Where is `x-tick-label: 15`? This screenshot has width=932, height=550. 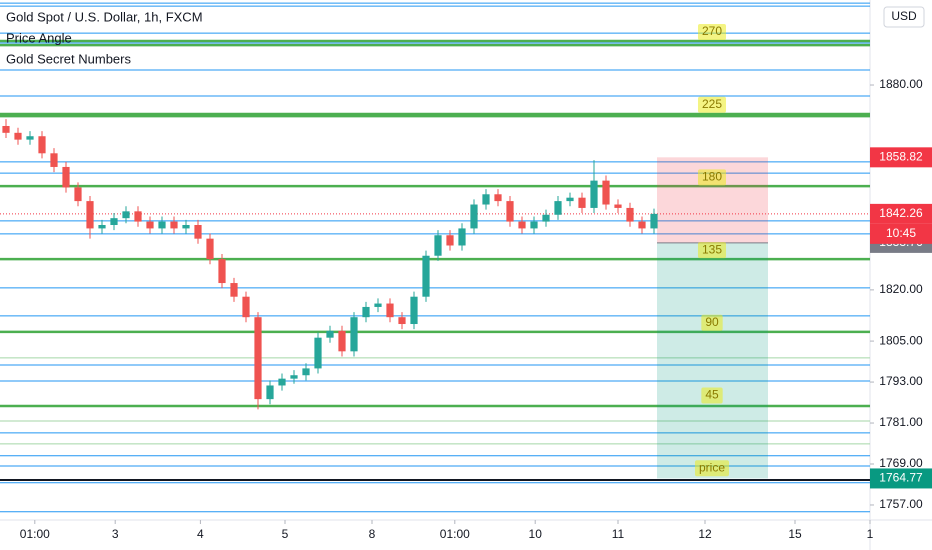
x-tick-label: 15 is located at coordinates (795, 534).